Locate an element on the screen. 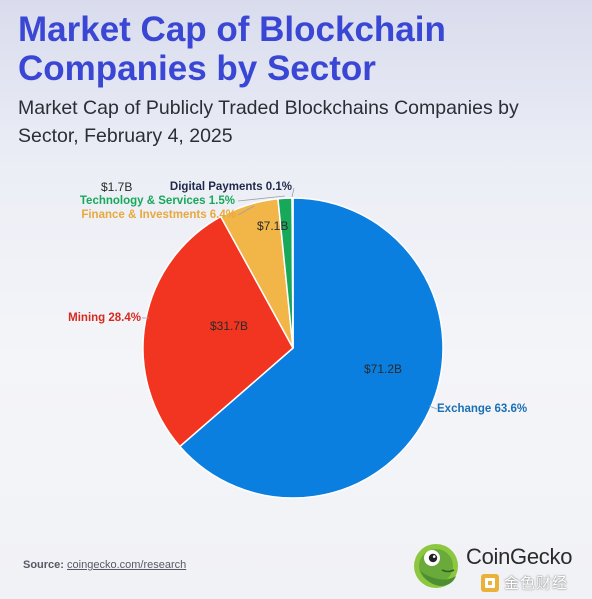 This screenshot has height=599, width=592. brand-name: CoinGecko is located at coordinates (519, 556).